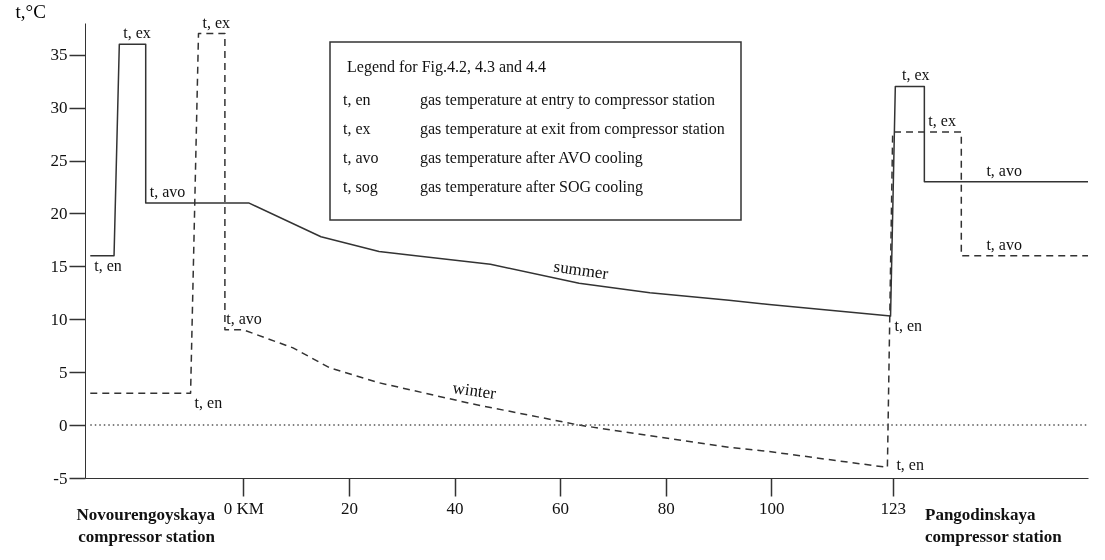 The image size is (1105, 560). I want to click on x-tick-label: 100, so click(772, 508).